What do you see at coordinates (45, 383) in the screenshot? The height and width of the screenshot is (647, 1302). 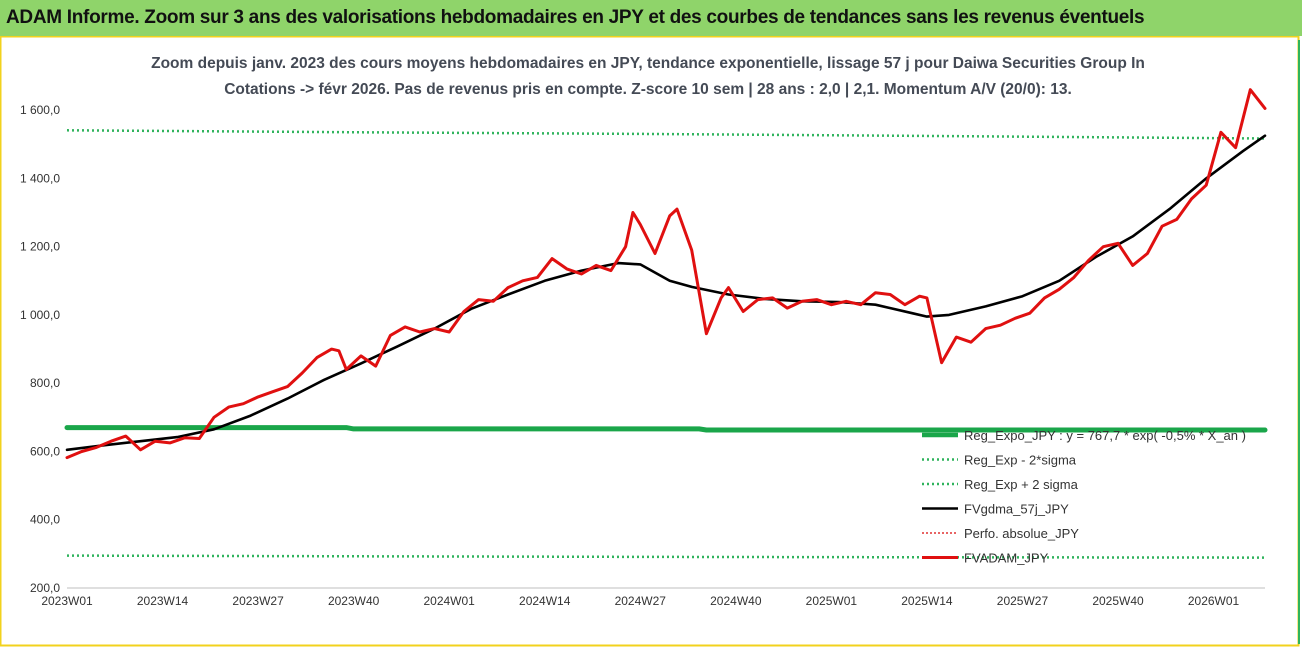 I see `y-tick-label: 800,0` at bounding box center [45, 383].